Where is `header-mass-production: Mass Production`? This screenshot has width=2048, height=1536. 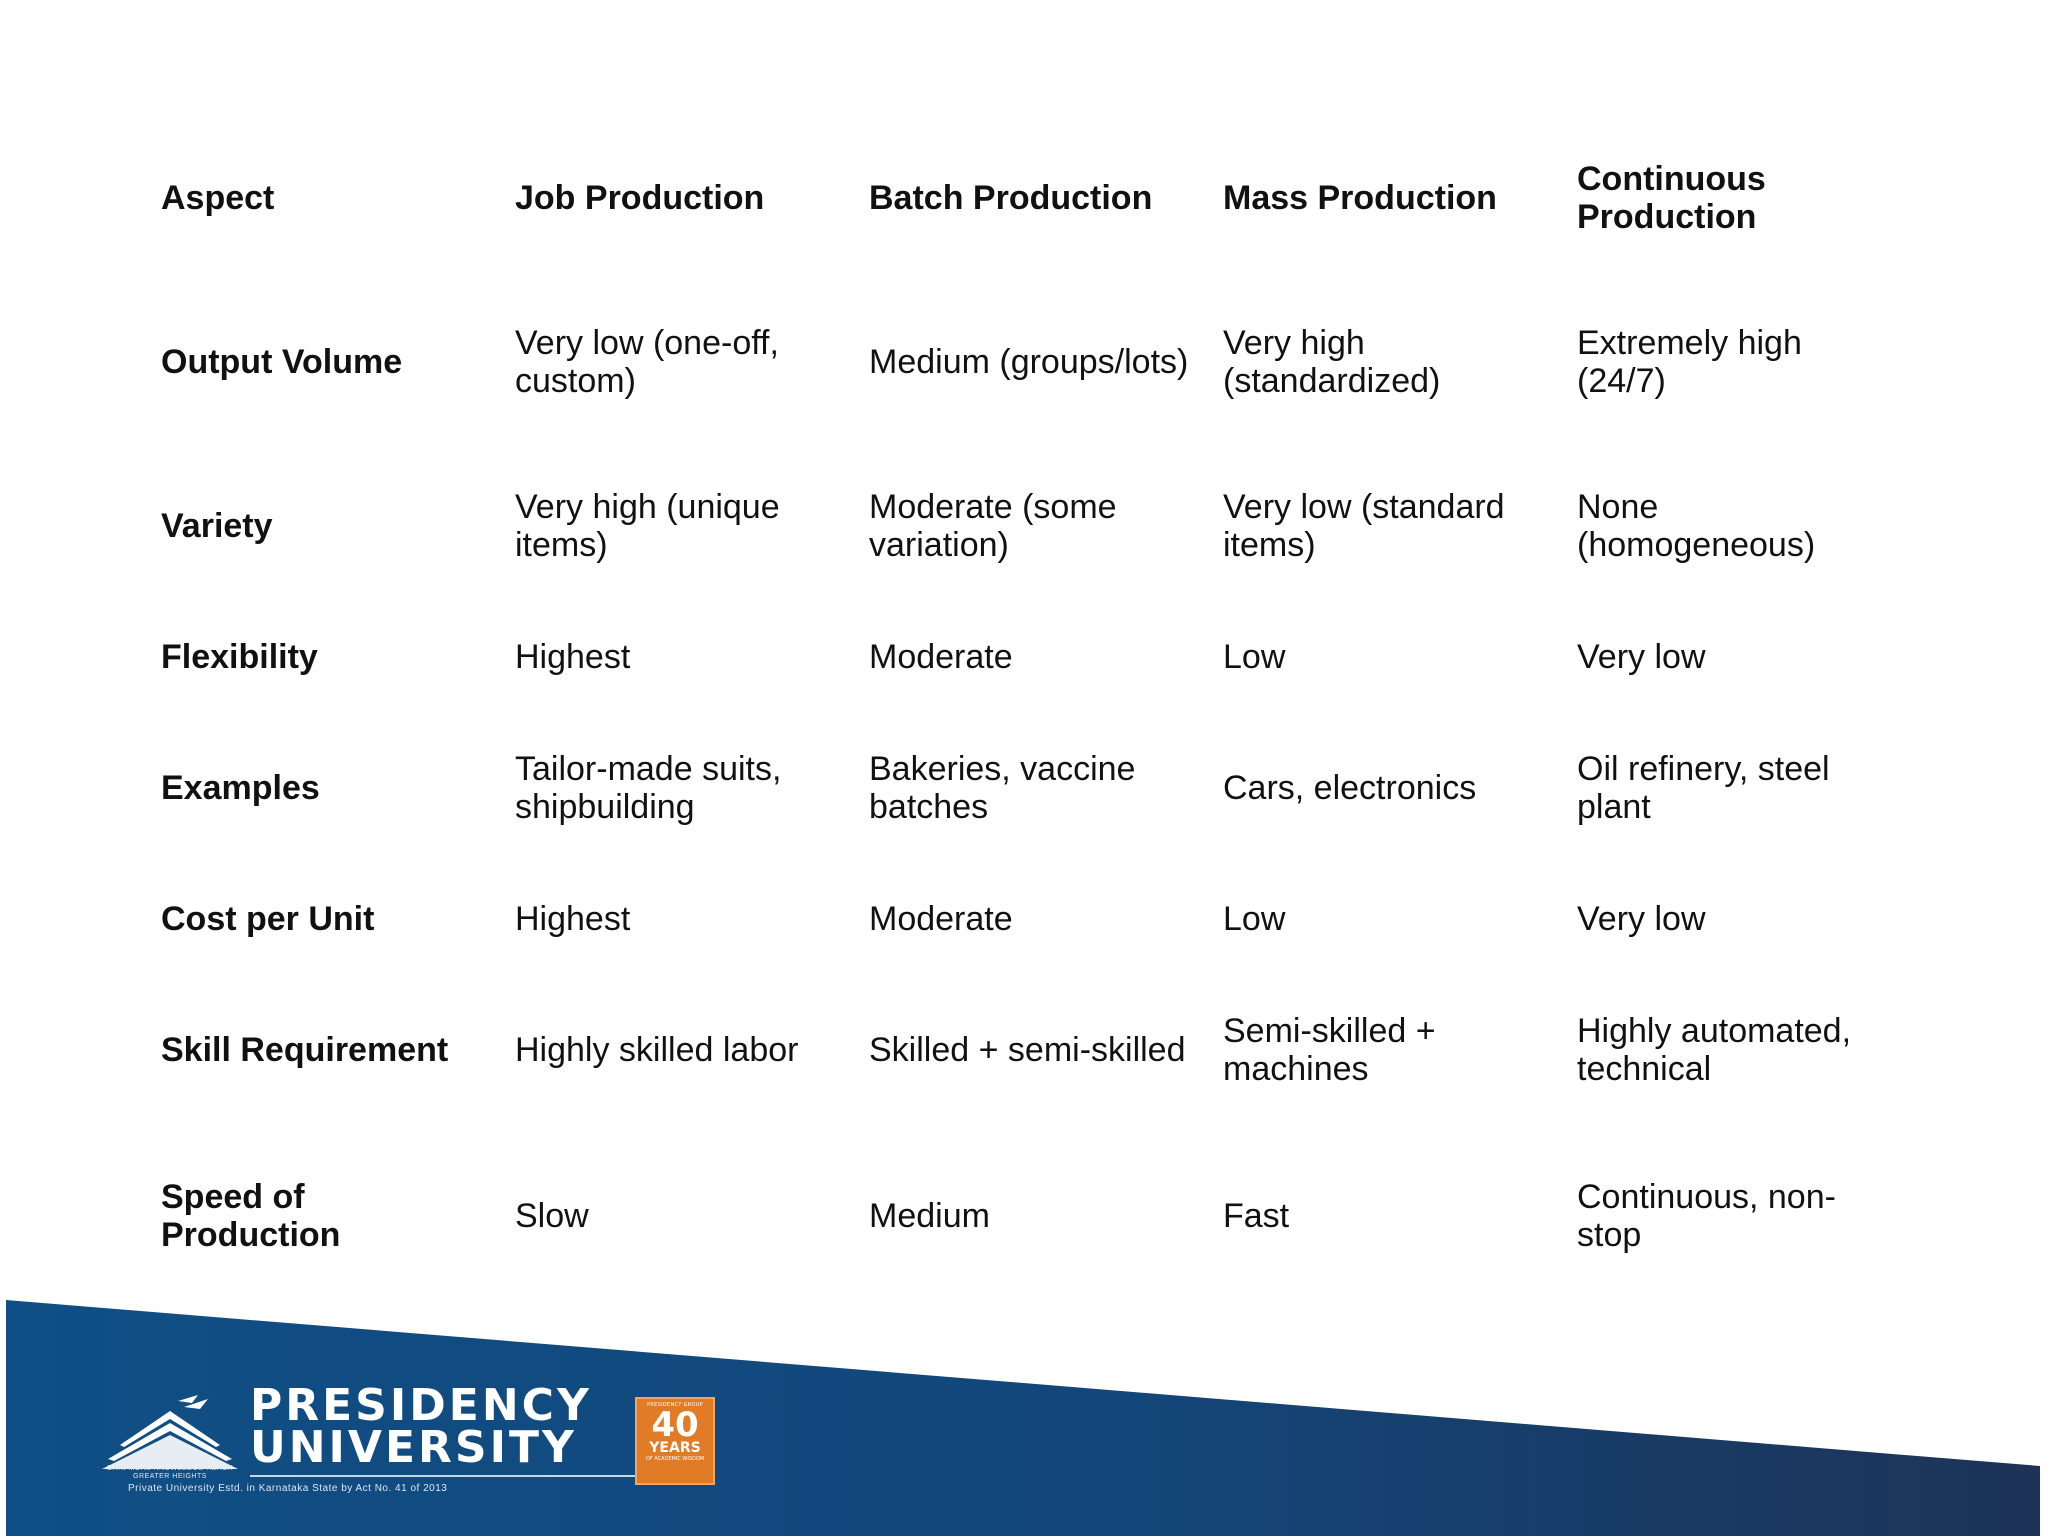
header-mass-production: Mass Production is located at coordinates (1360, 198).